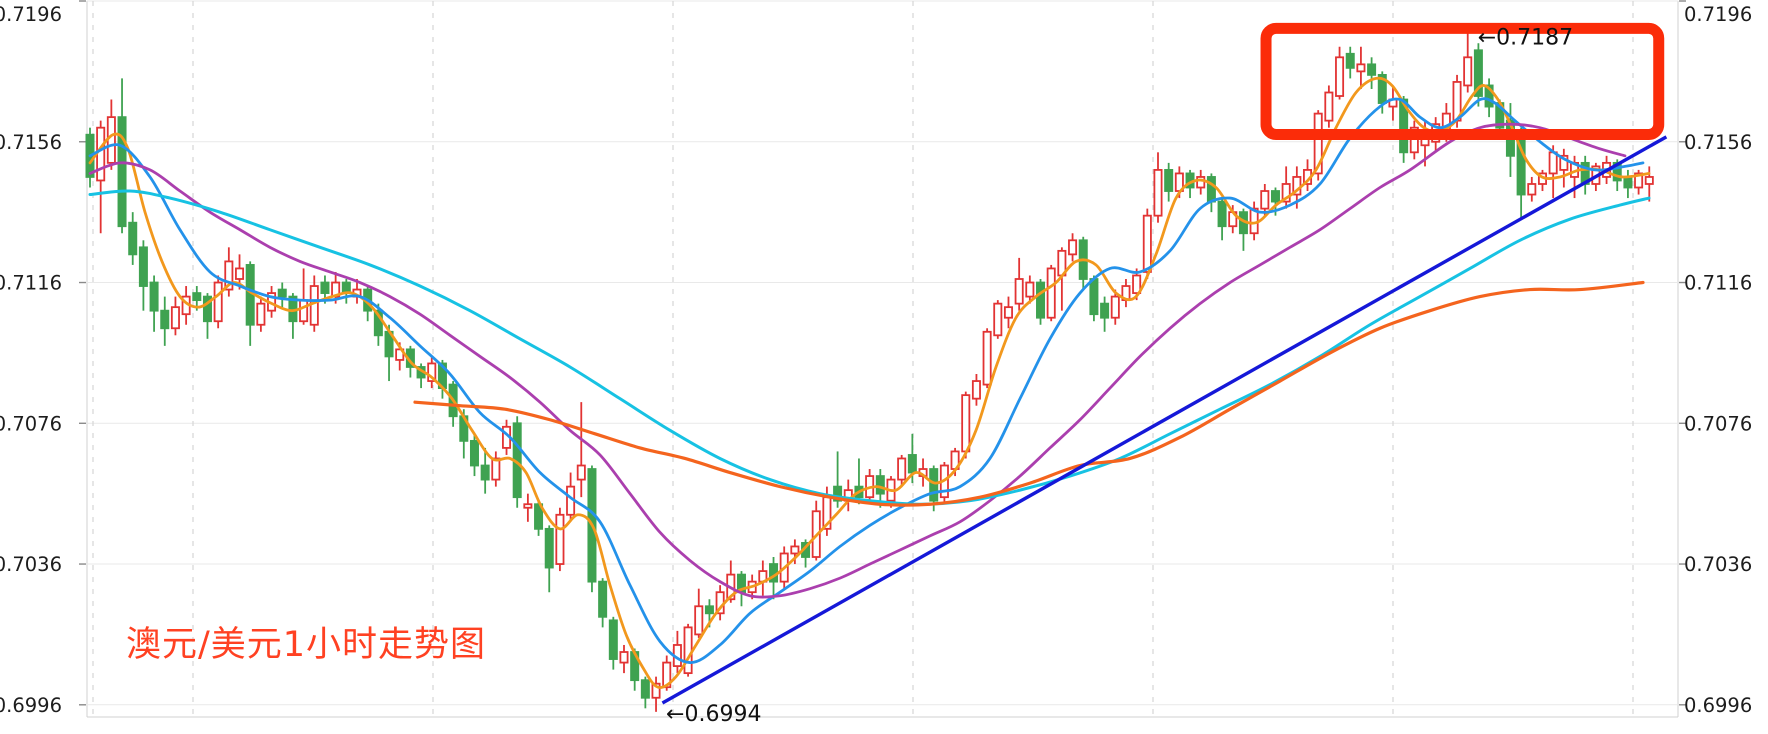 The image size is (1768, 734). What do you see at coordinates (713, 714) in the screenshot?
I see `annotation-low: ←0.6994` at bounding box center [713, 714].